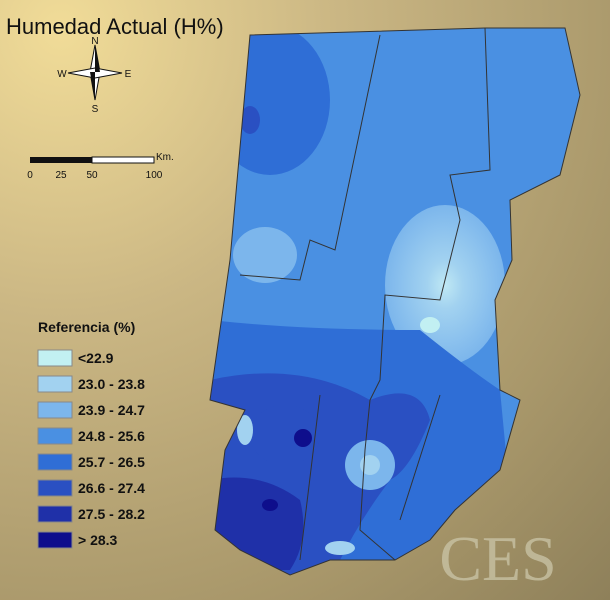 This screenshot has height=600, width=610. What do you see at coordinates (98, 540) in the screenshot?
I see `legend-label: > 28.3` at bounding box center [98, 540].